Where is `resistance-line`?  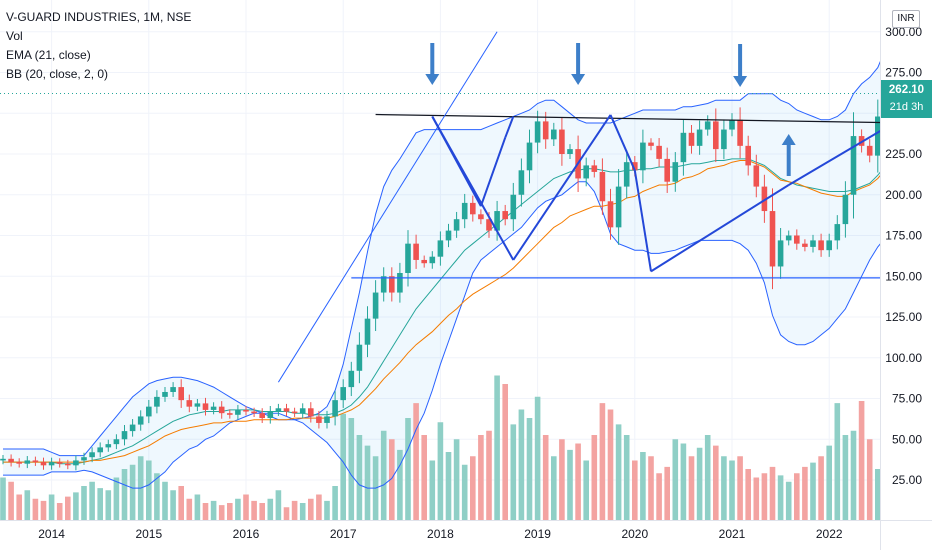
resistance-line is located at coordinates (628, 118).